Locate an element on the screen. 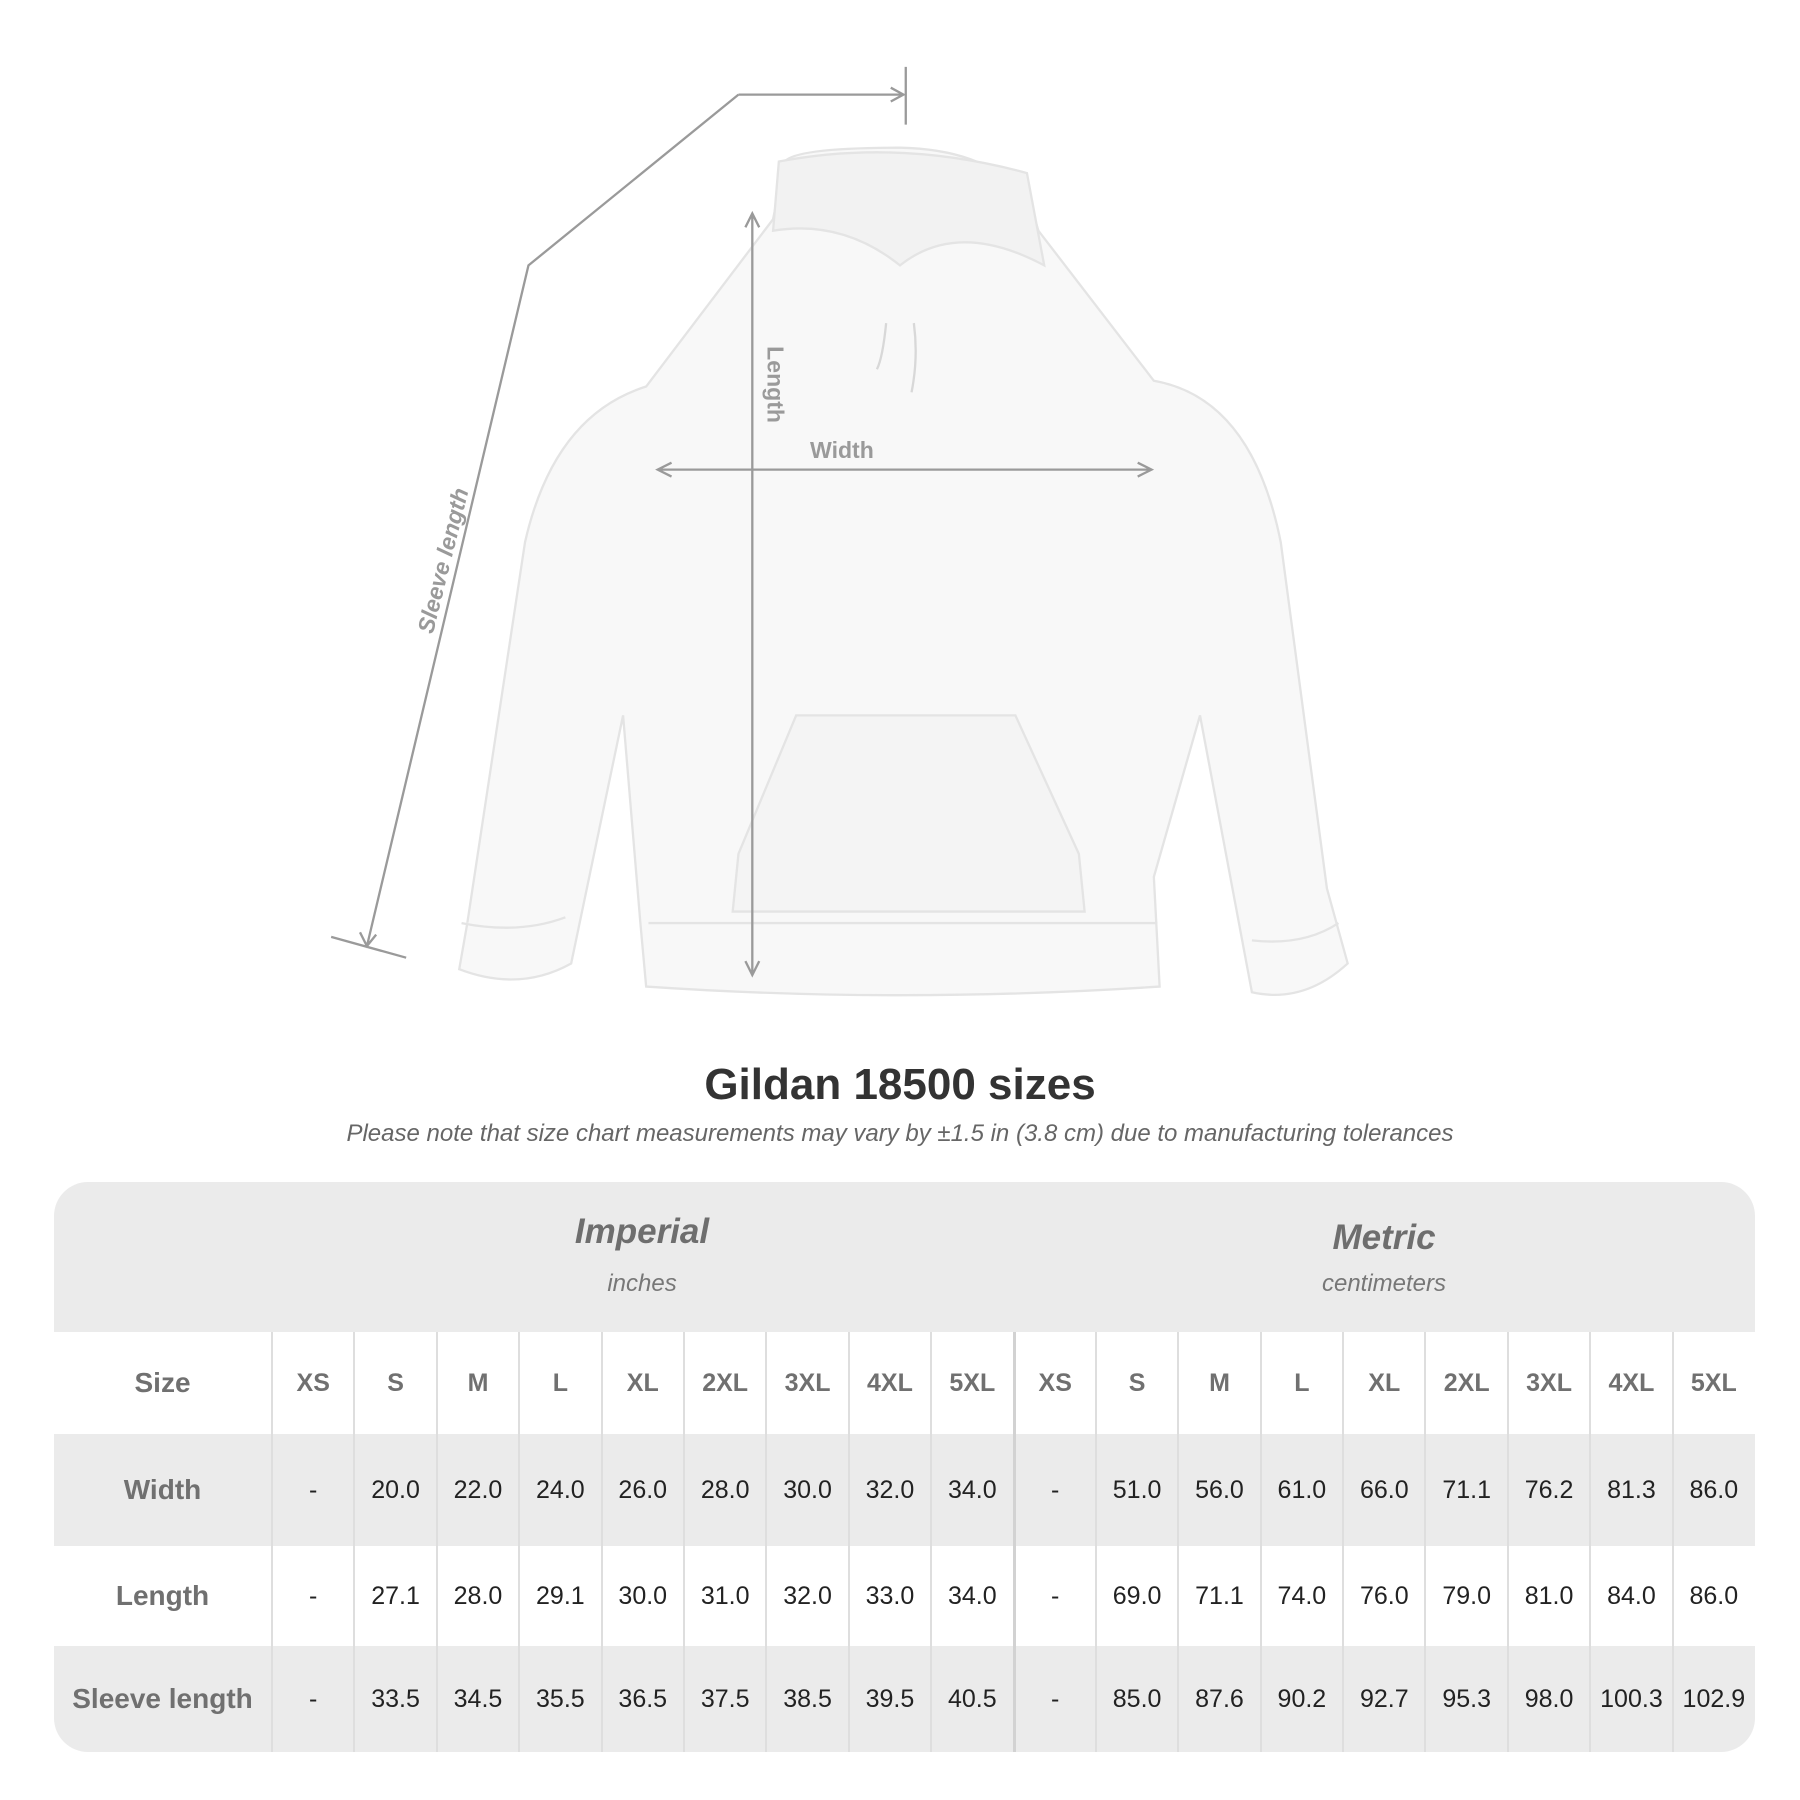 The image size is (1800, 1800). row-label: Size is located at coordinates (162, 1382).